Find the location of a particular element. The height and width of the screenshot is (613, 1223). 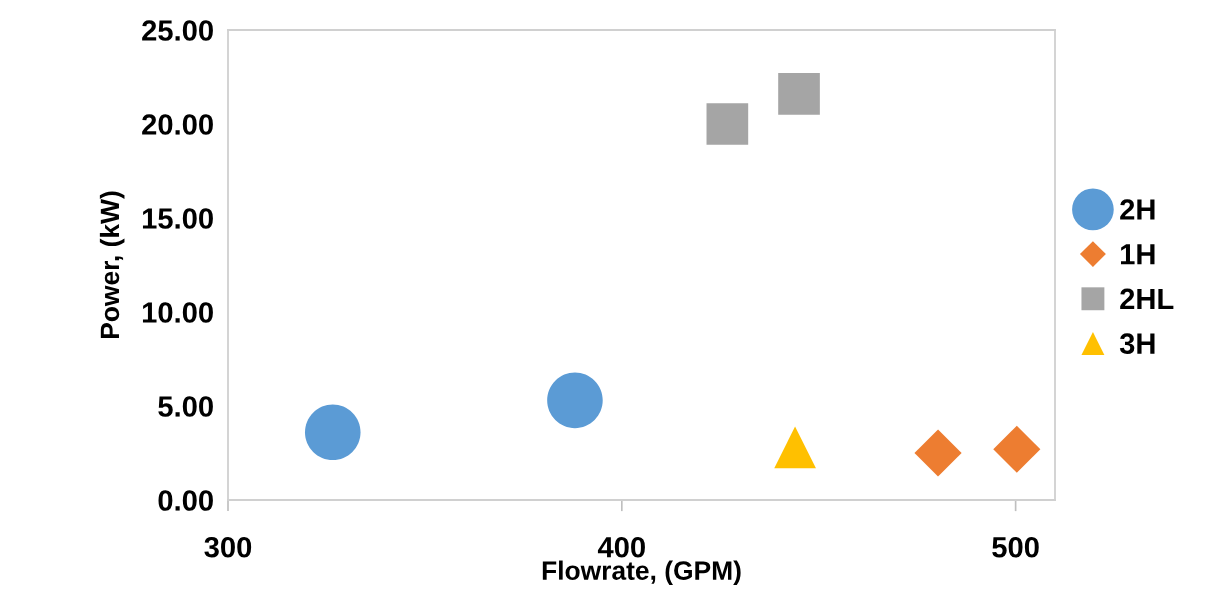

x-tick-label: 500 is located at coordinates (1015, 547).